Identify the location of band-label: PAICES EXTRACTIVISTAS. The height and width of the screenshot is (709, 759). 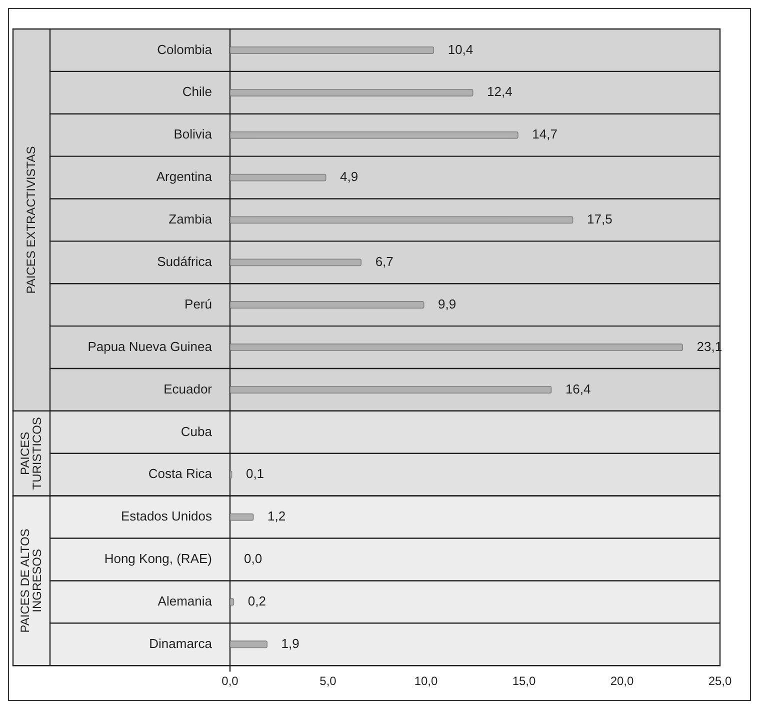
(31, 220).